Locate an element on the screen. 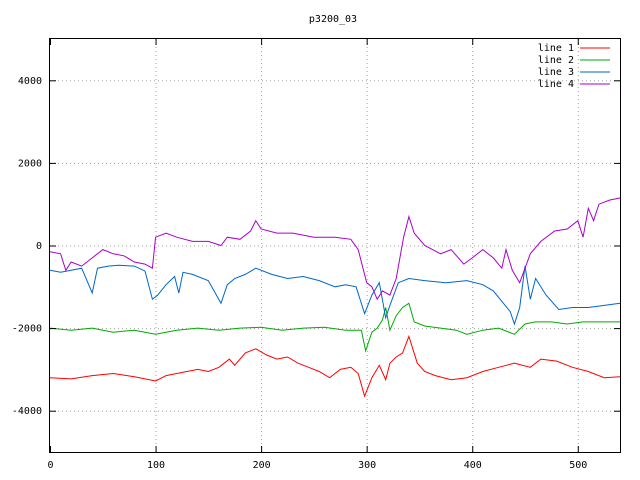 This screenshot has height=480, width=640. chart-title: p3200_03 is located at coordinates (333, 19).